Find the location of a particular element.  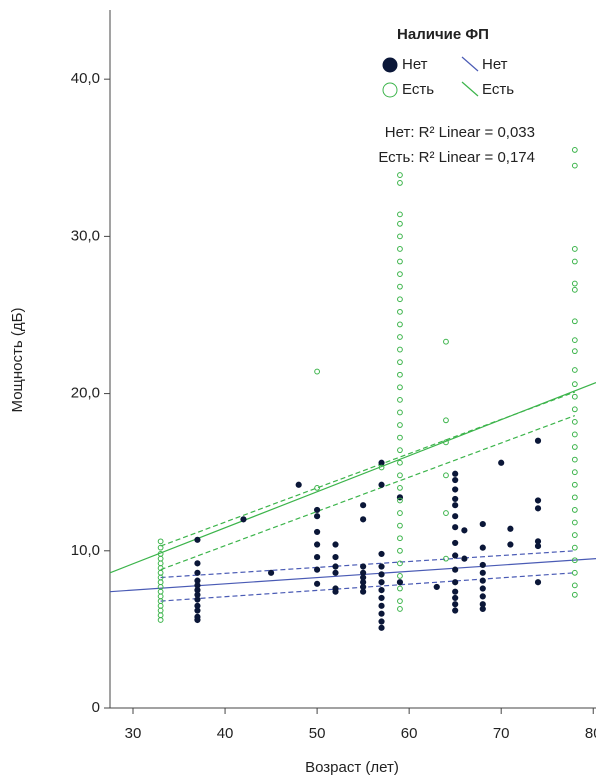

y-tick-label: 30,0 is located at coordinates (85, 235).